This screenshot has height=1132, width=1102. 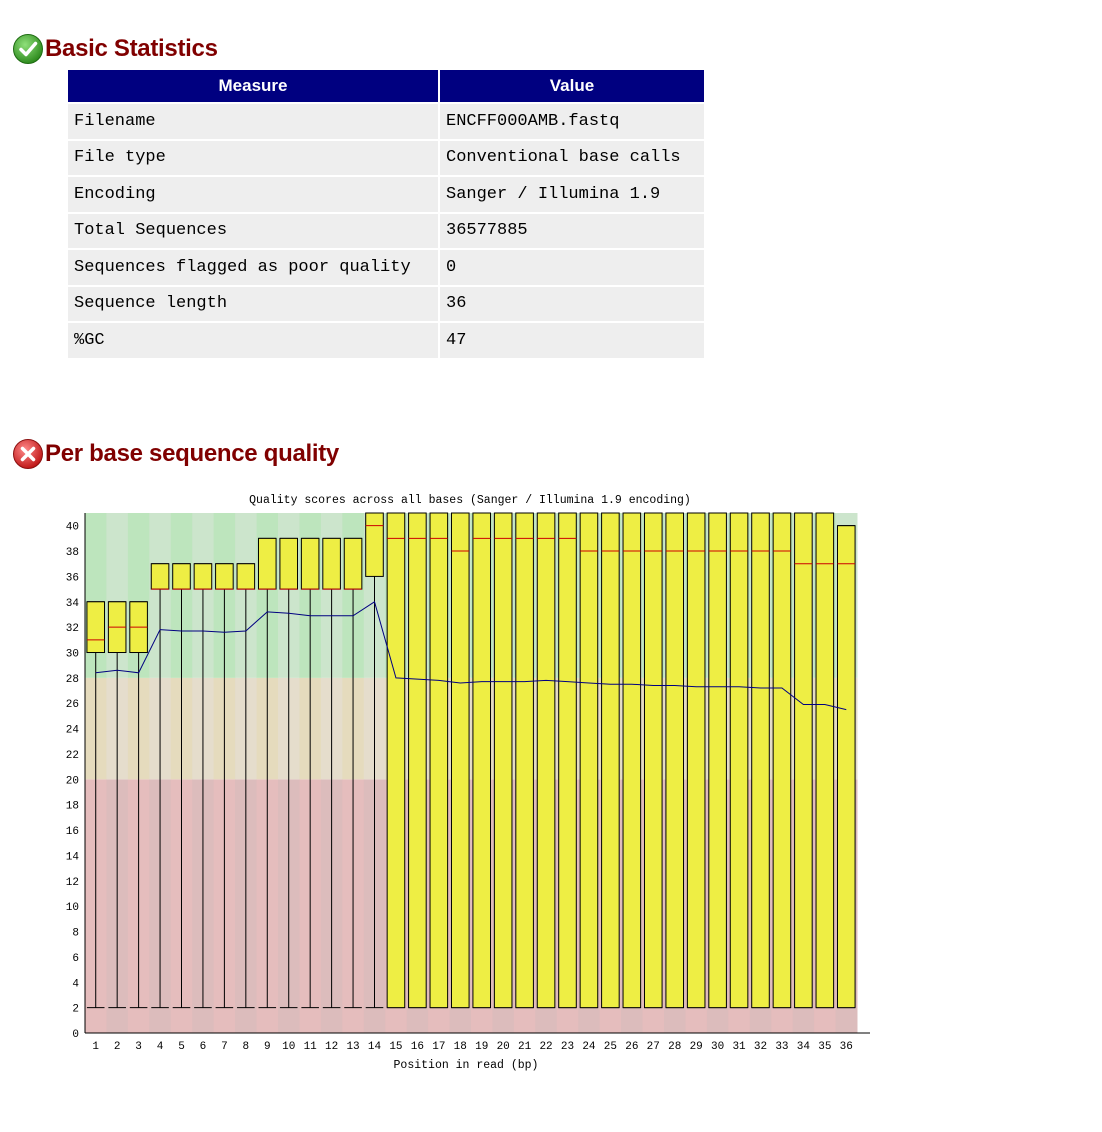 I want to click on table-row: Filename ENCFF000AMB.fastq, so click(x=386, y=121).